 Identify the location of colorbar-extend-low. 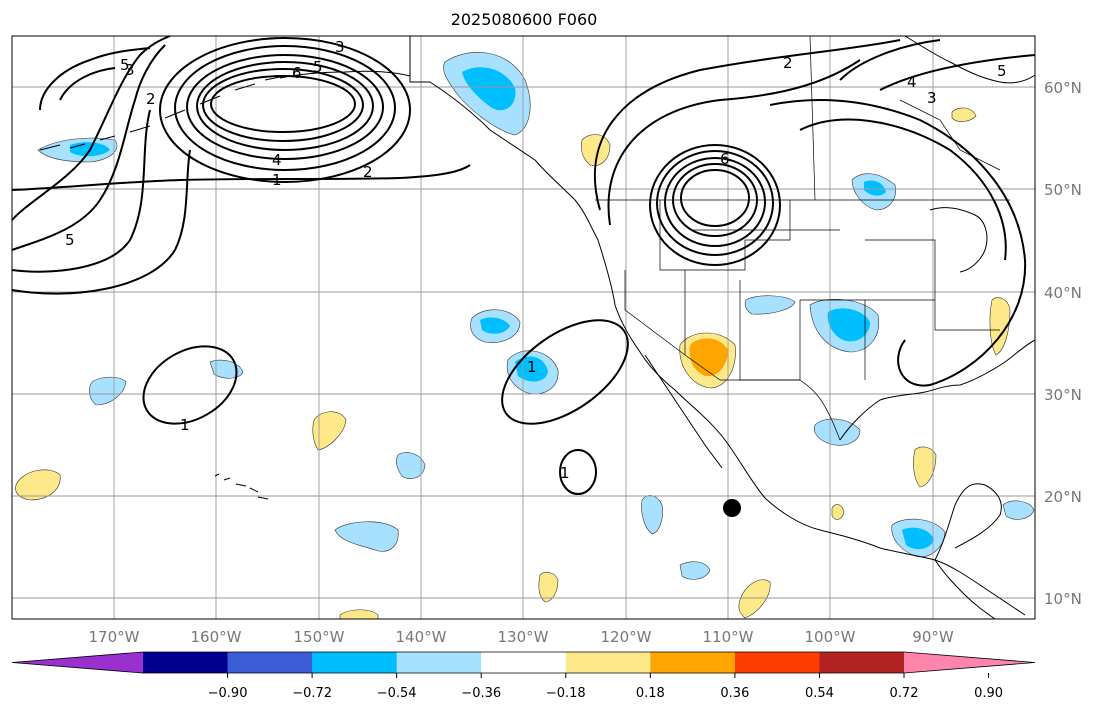
(77, 662).